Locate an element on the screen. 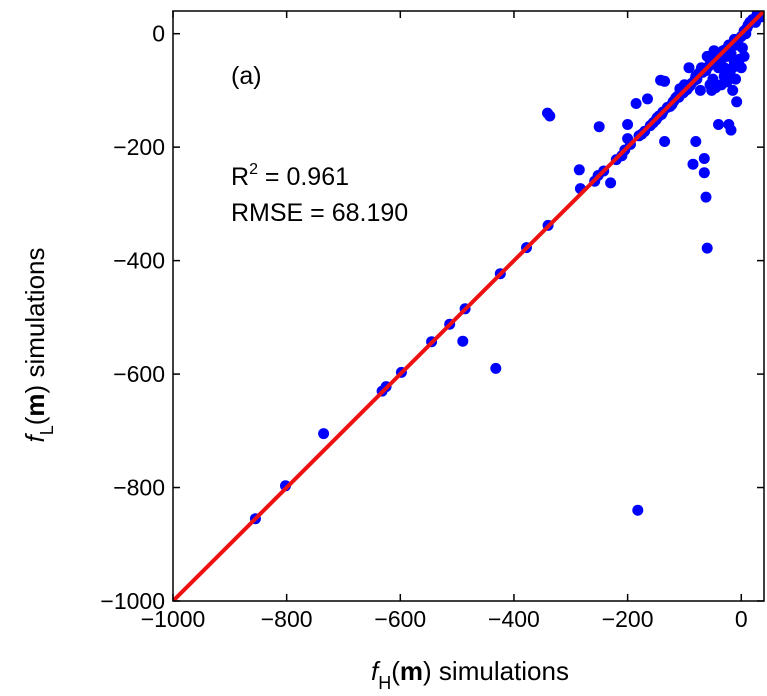 The image size is (767, 696). x-axis-label: fH(m) simulations is located at coordinates (470, 674).